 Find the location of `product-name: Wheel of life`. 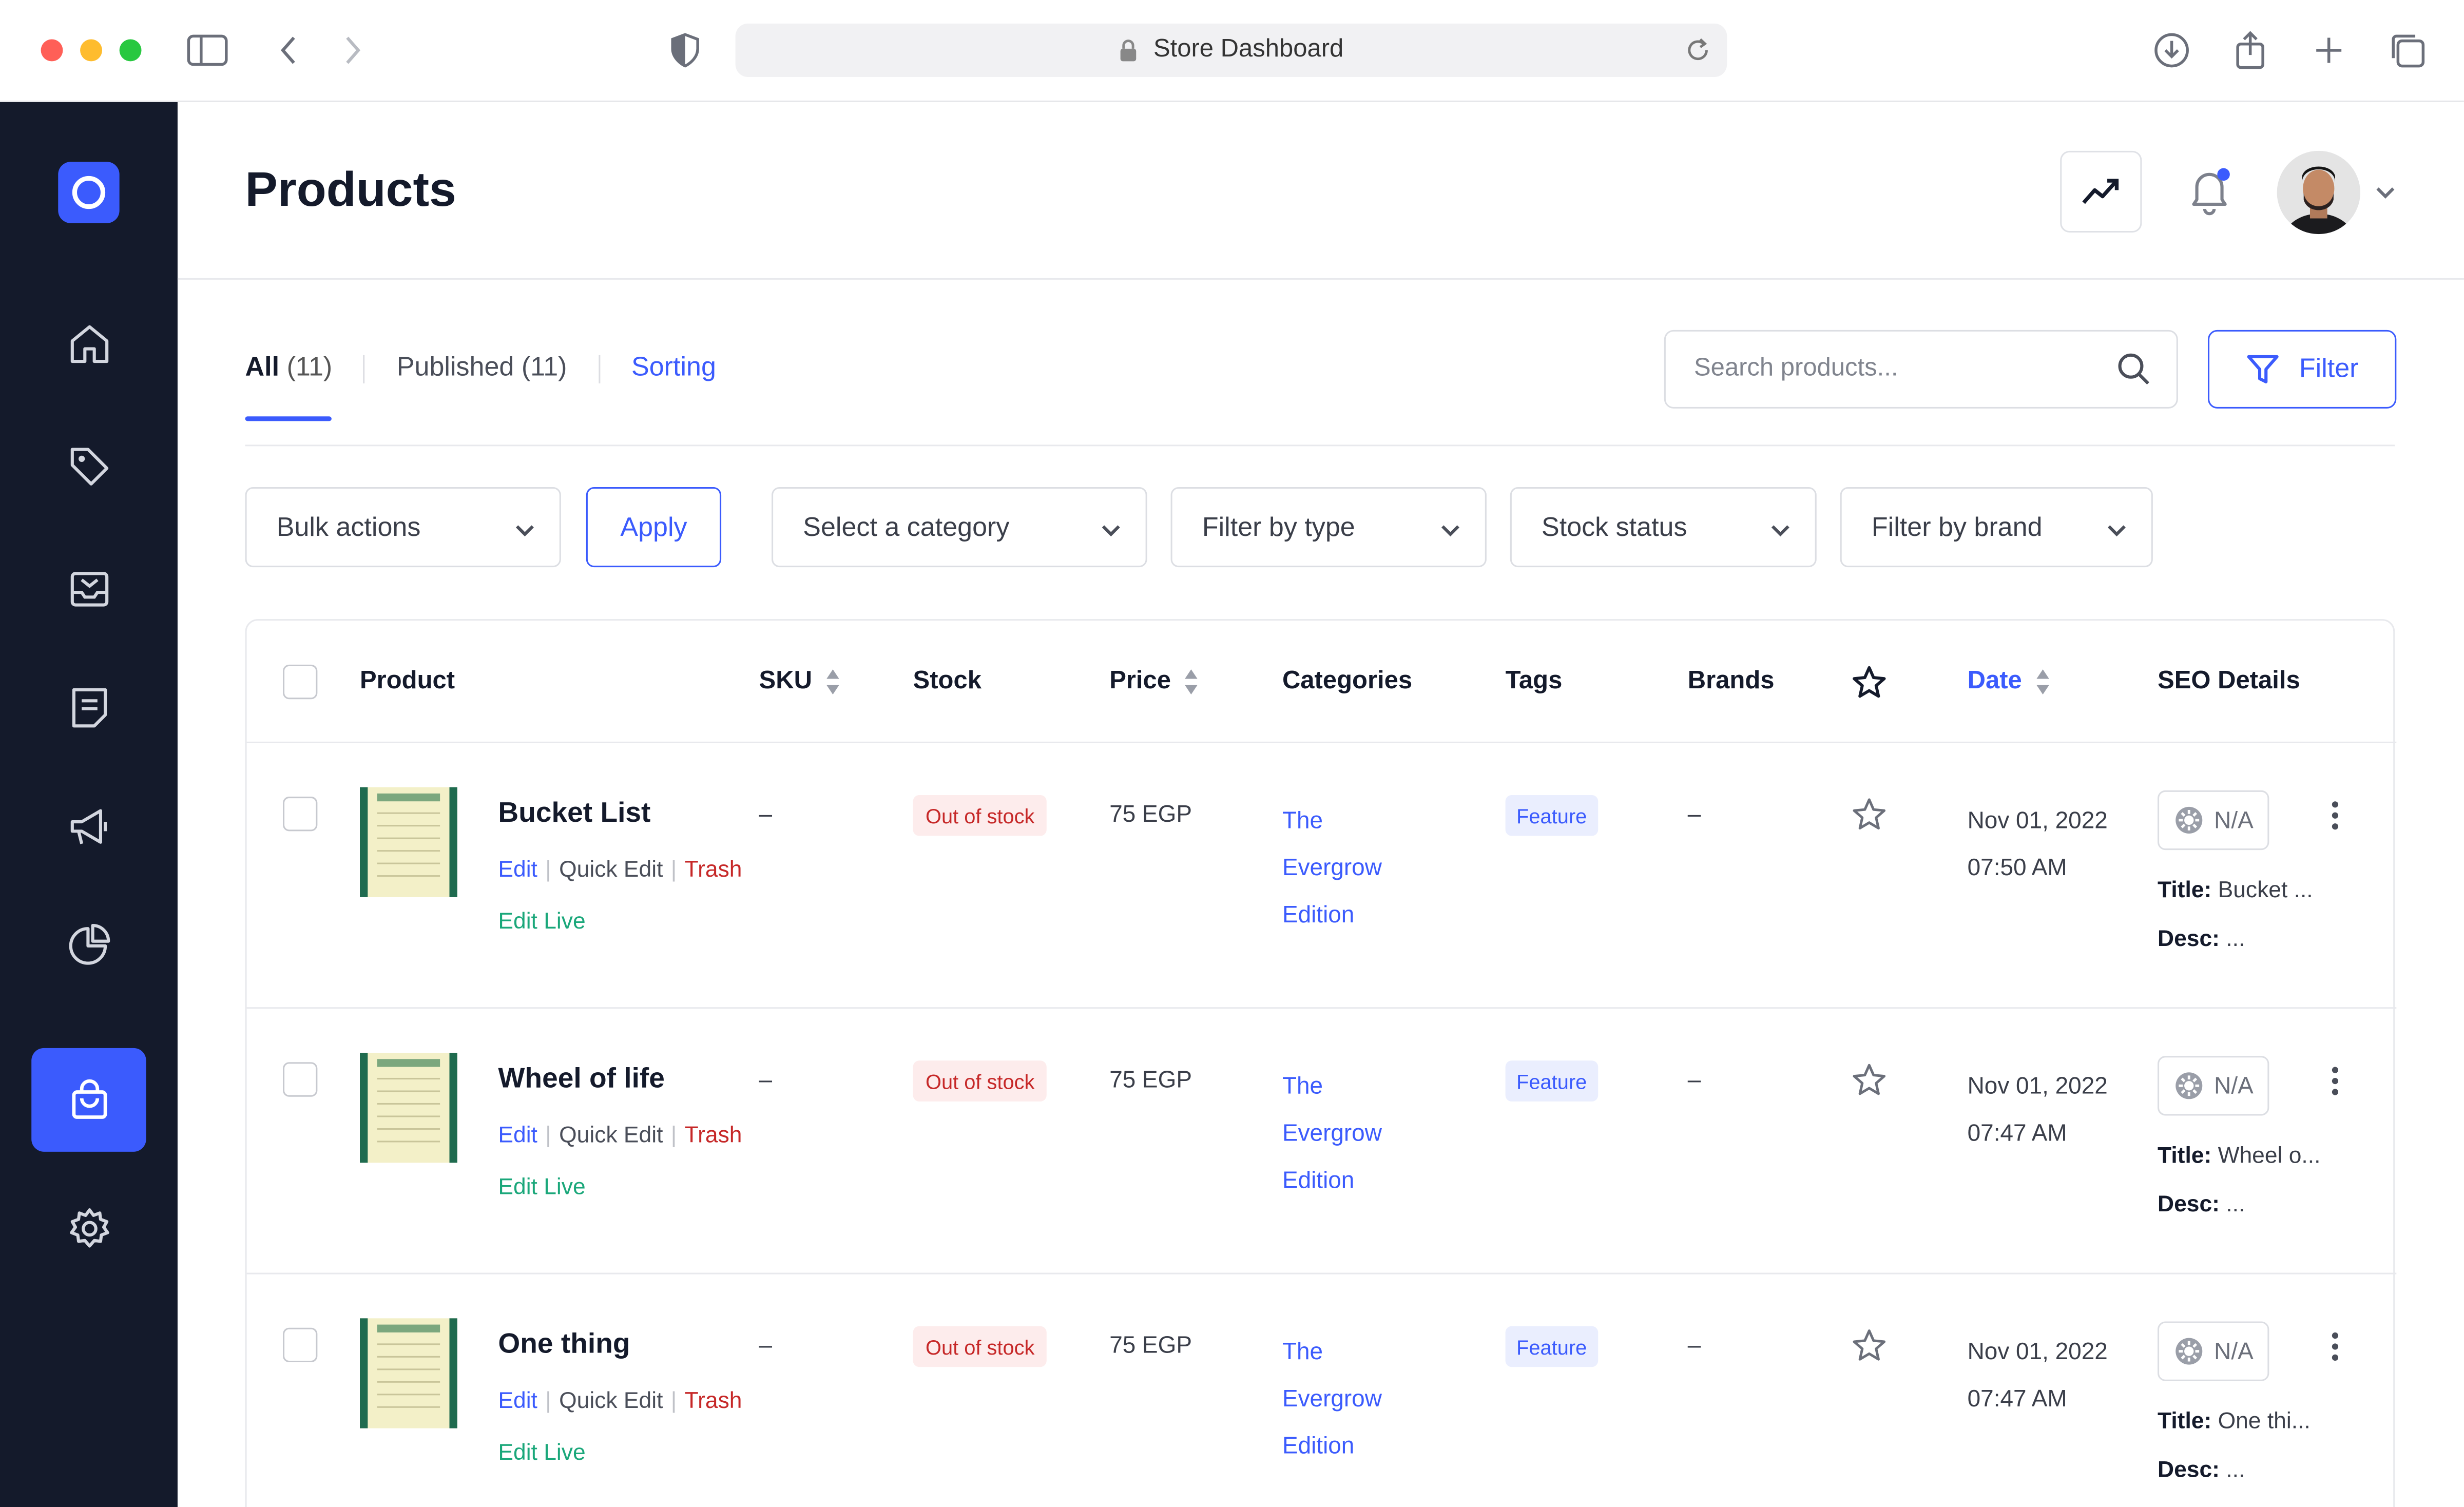

product-name: Wheel of life is located at coordinates (581, 1078).